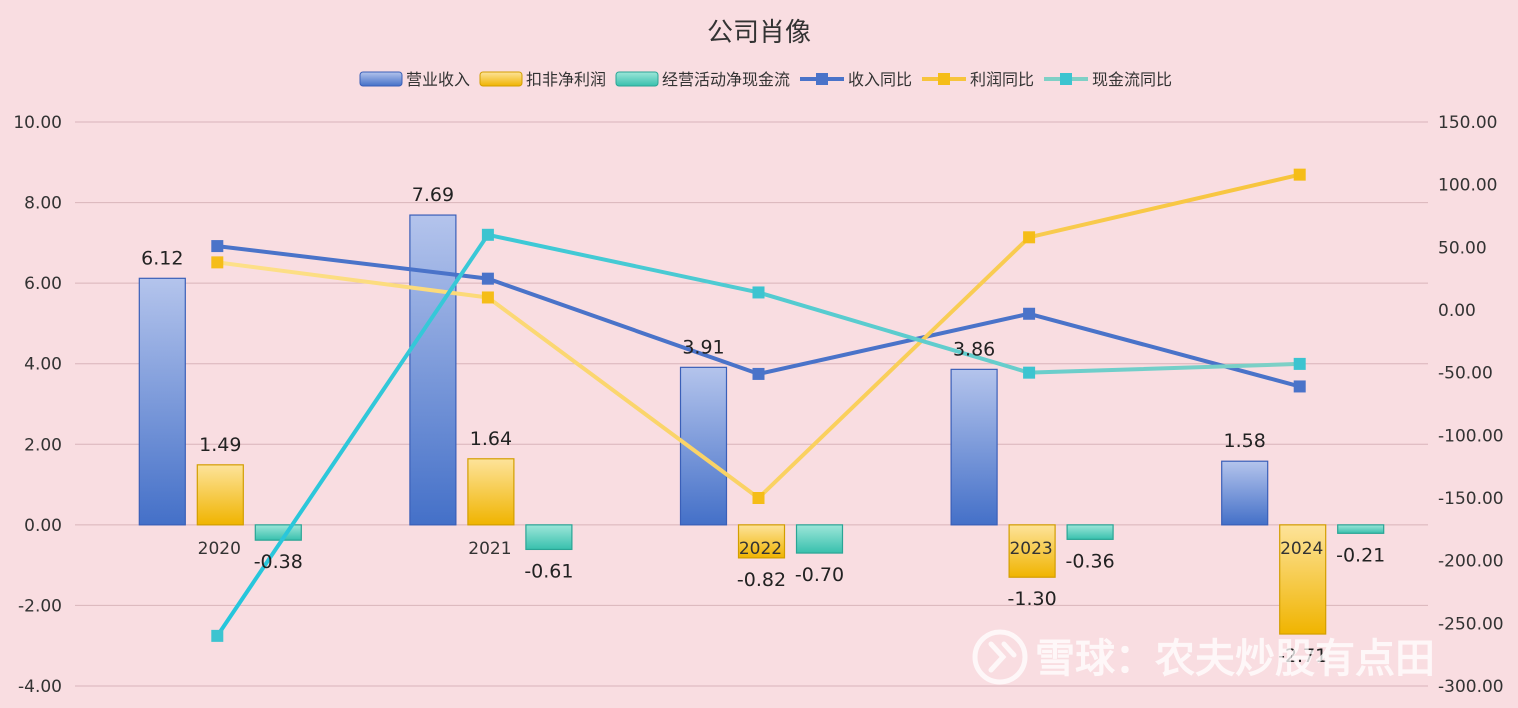 Image resolution: width=1518 pixels, height=708 pixels. Describe the element at coordinates (880, 79) in the screenshot. I see `legend-label: 收入同比` at that location.